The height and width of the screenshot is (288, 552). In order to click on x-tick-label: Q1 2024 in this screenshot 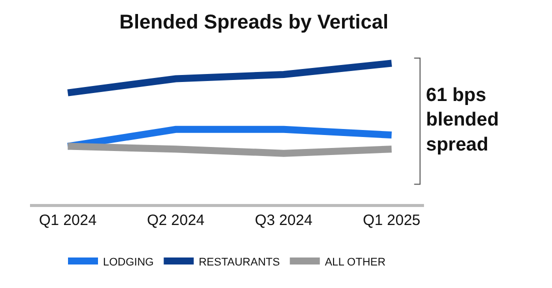, I will do `click(68, 220)`.